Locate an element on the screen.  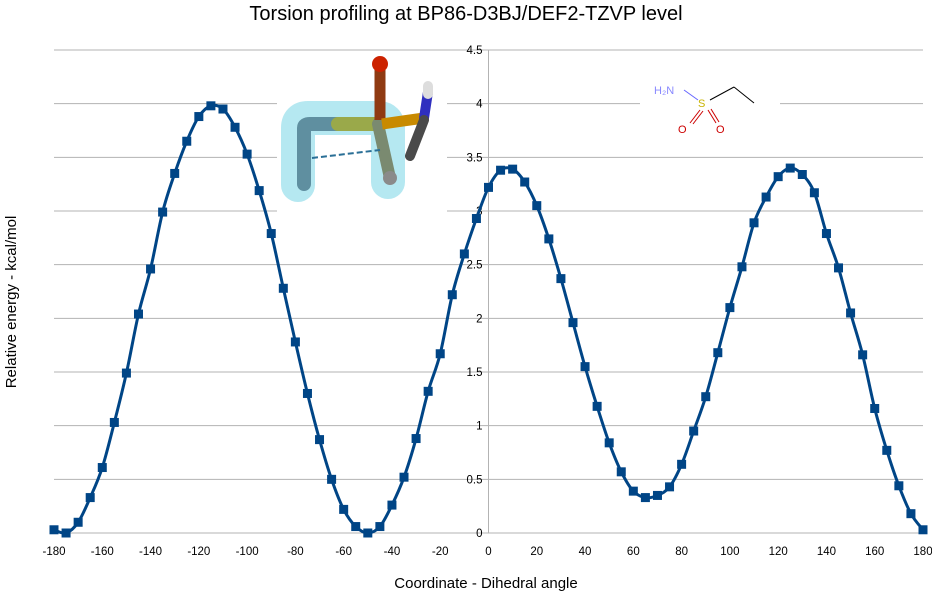
sulfur-label: S is located at coordinates (701, 104).